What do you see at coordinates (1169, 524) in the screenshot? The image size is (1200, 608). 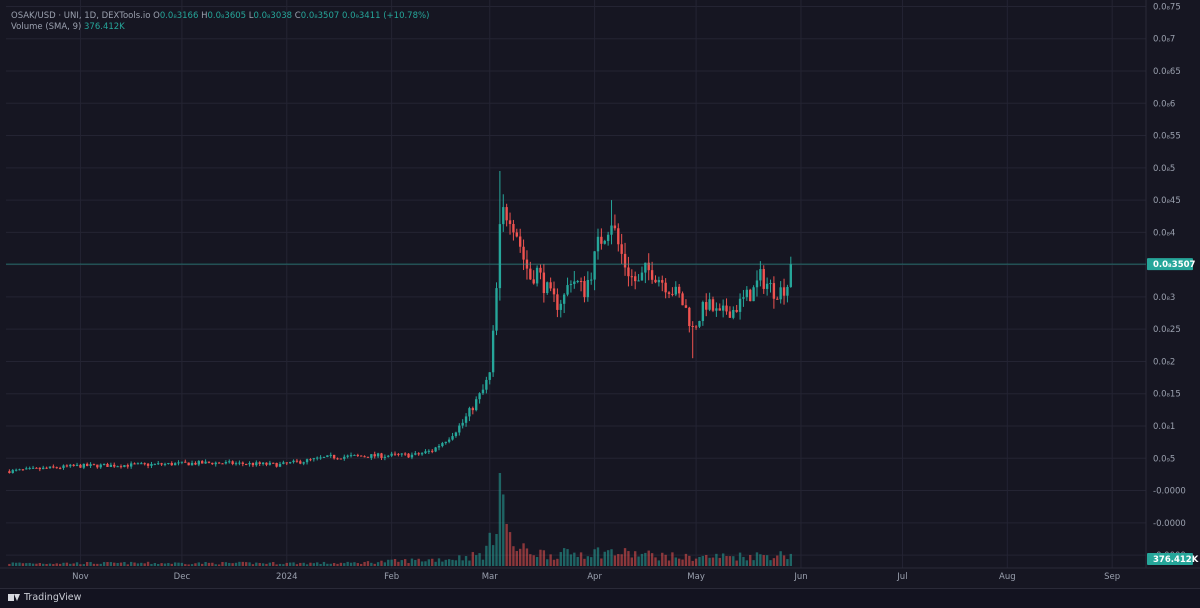 I see `price-tick-label: -0.0000` at bounding box center [1169, 524].